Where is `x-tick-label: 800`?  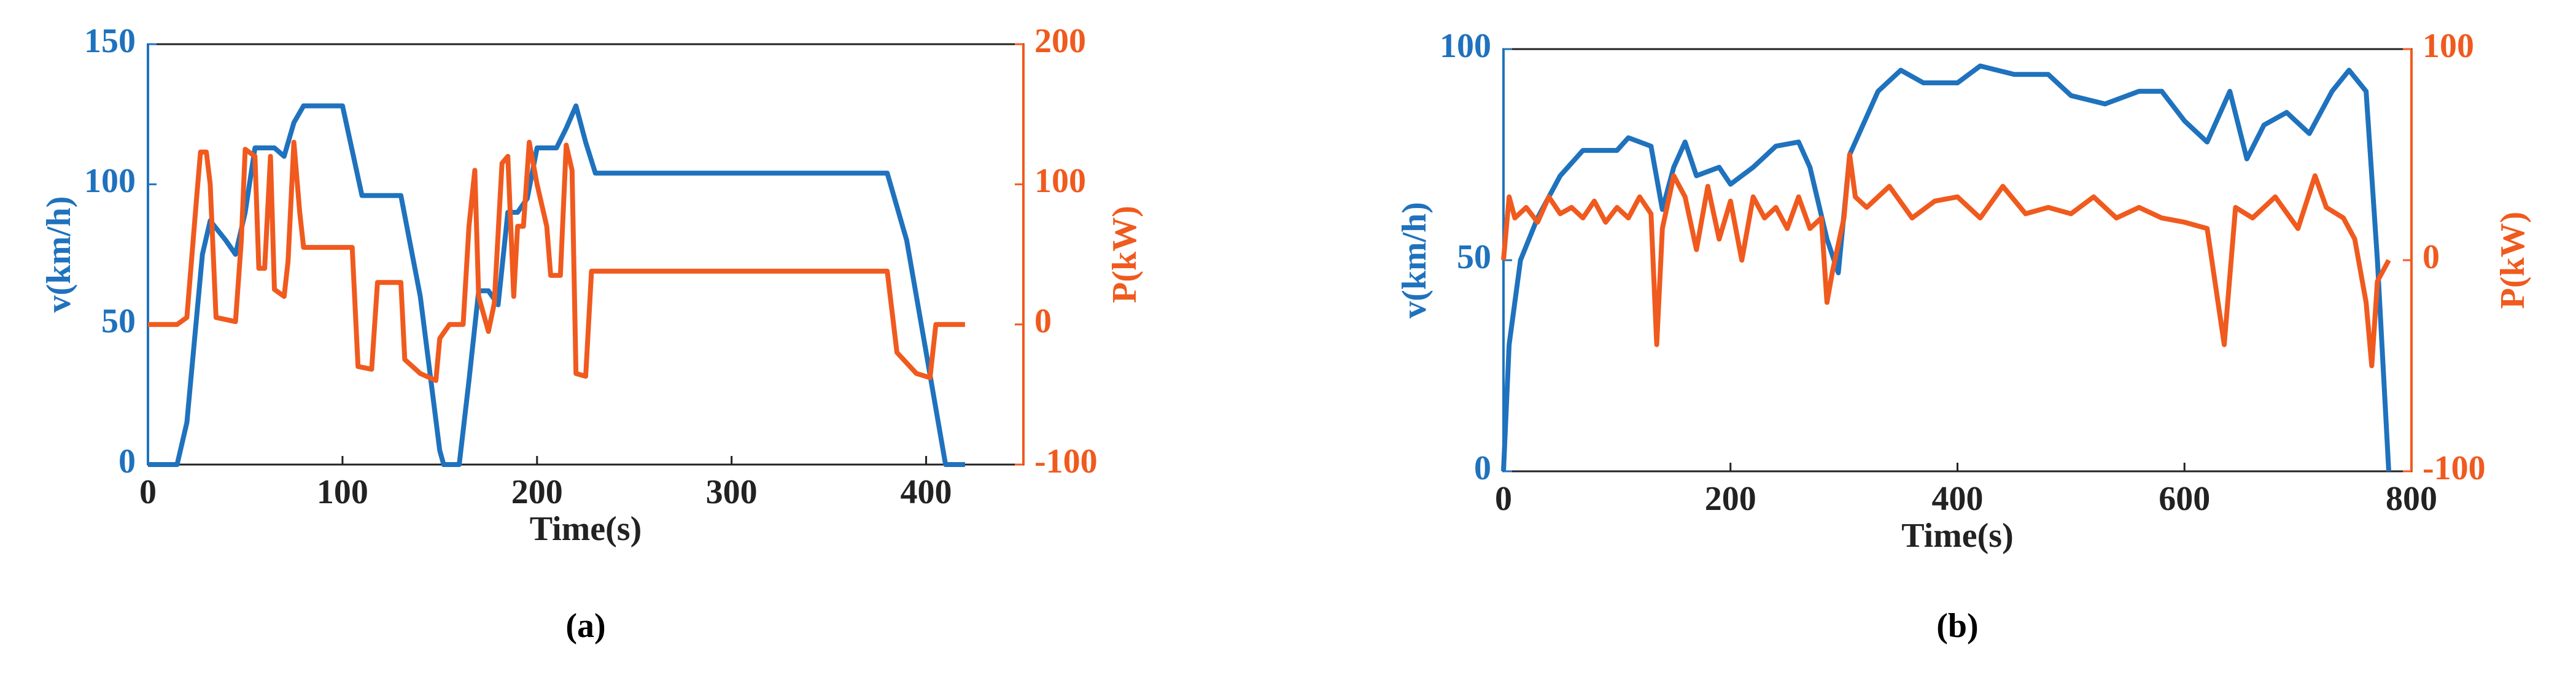
x-tick-label: 800 is located at coordinates (2411, 499).